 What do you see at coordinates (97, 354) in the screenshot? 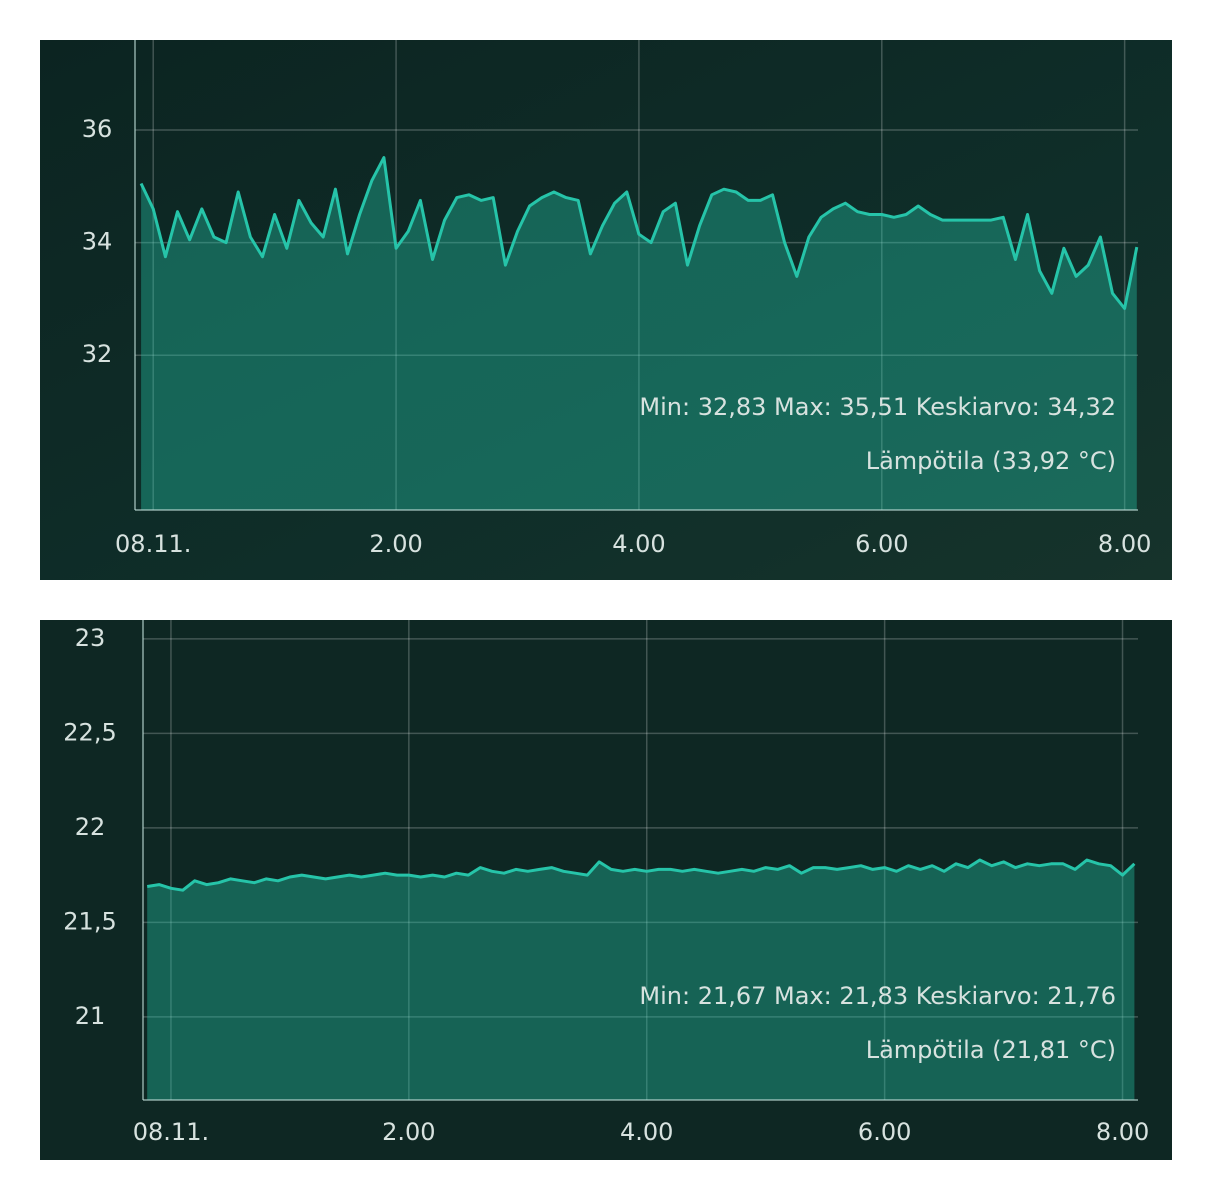
I see `y-tick-label: 32` at bounding box center [97, 354].